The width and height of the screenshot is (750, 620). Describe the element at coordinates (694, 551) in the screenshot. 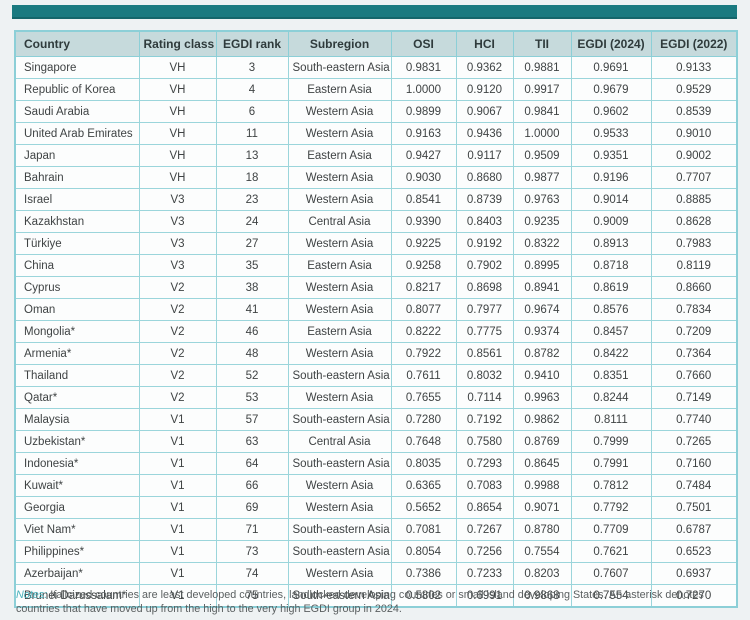

I see `table-cell: 0.6523` at that location.